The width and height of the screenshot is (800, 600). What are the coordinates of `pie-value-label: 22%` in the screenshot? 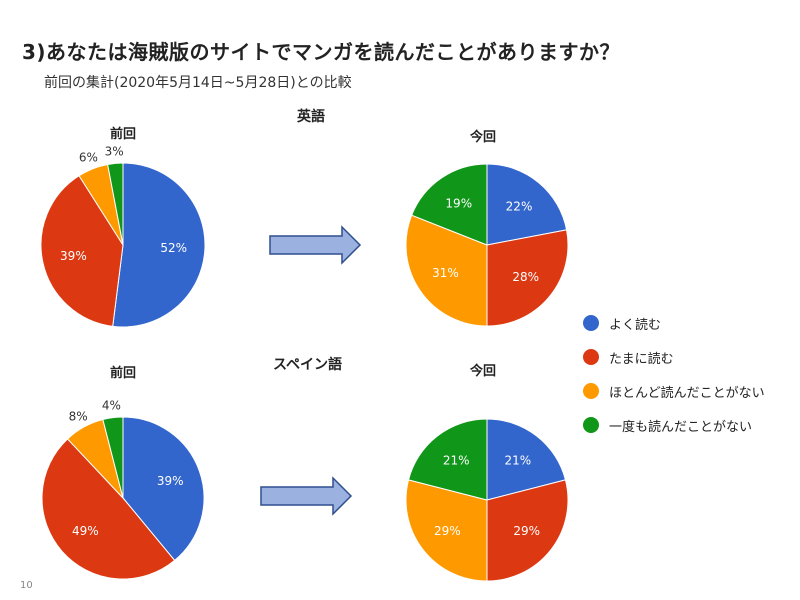 It's located at (519, 206).